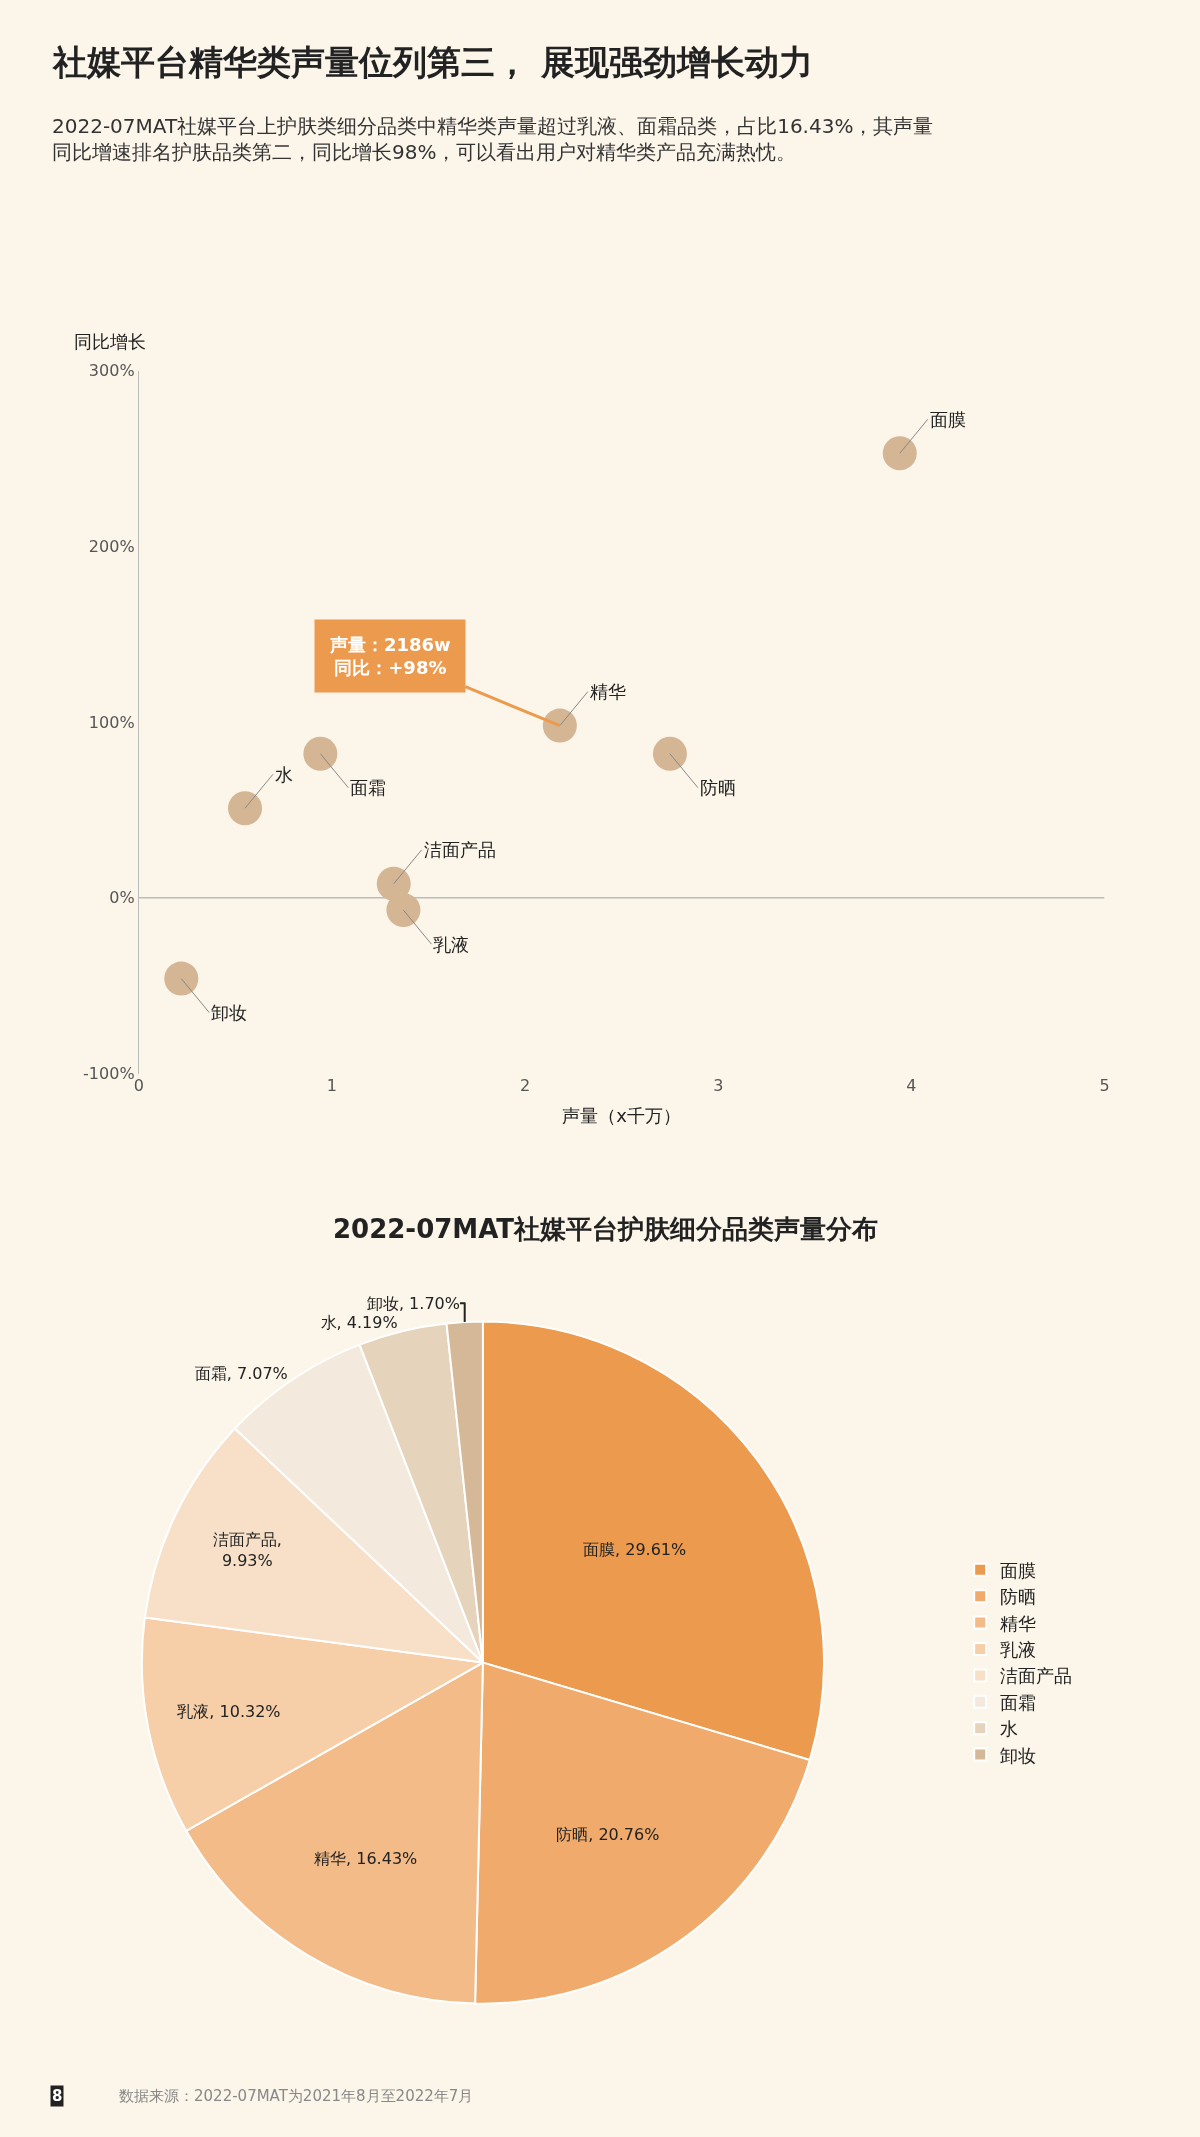 The image size is (1200, 2137). Describe the element at coordinates (296, 2096) in the screenshot. I see `source-note: 数据来源：2022-07MAT为2021年8月至2022年7月` at that location.